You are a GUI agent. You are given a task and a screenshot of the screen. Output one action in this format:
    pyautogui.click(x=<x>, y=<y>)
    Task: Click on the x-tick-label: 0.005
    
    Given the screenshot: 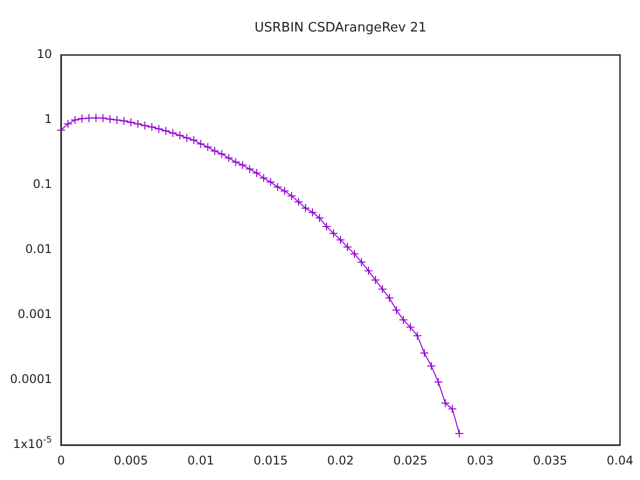 What is the action you would take?
    pyautogui.click(x=131, y=460)
    